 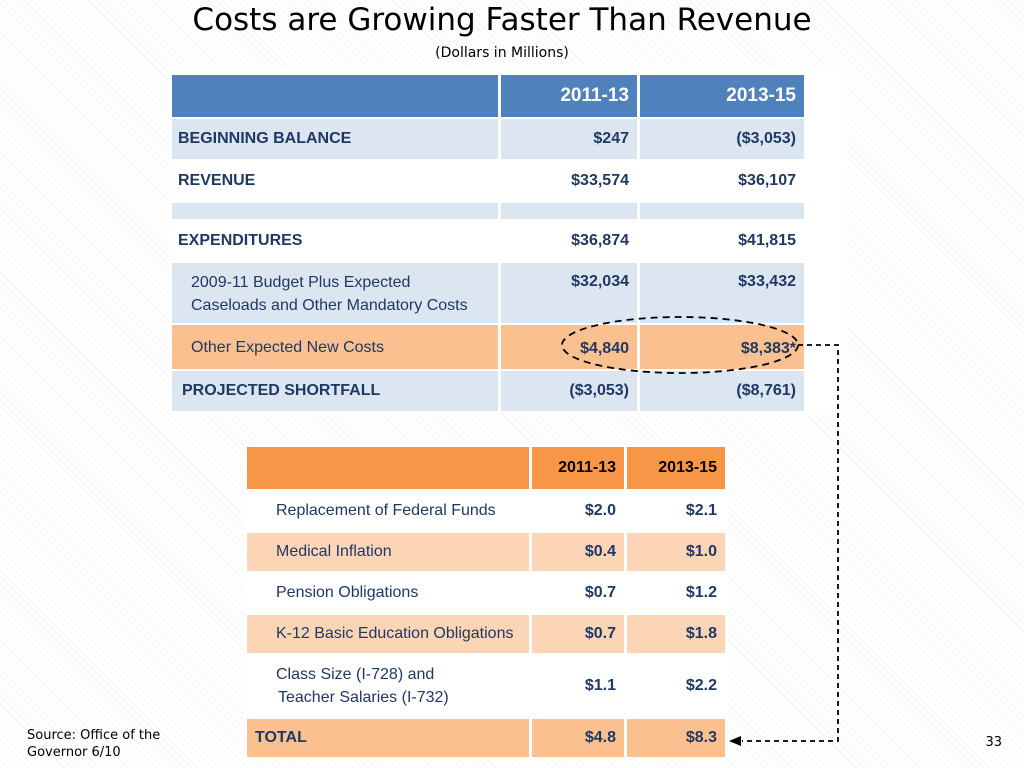 I want to click on slide-title: Costs are Growing Faster Than Revenue, so click(x=502, y=20).